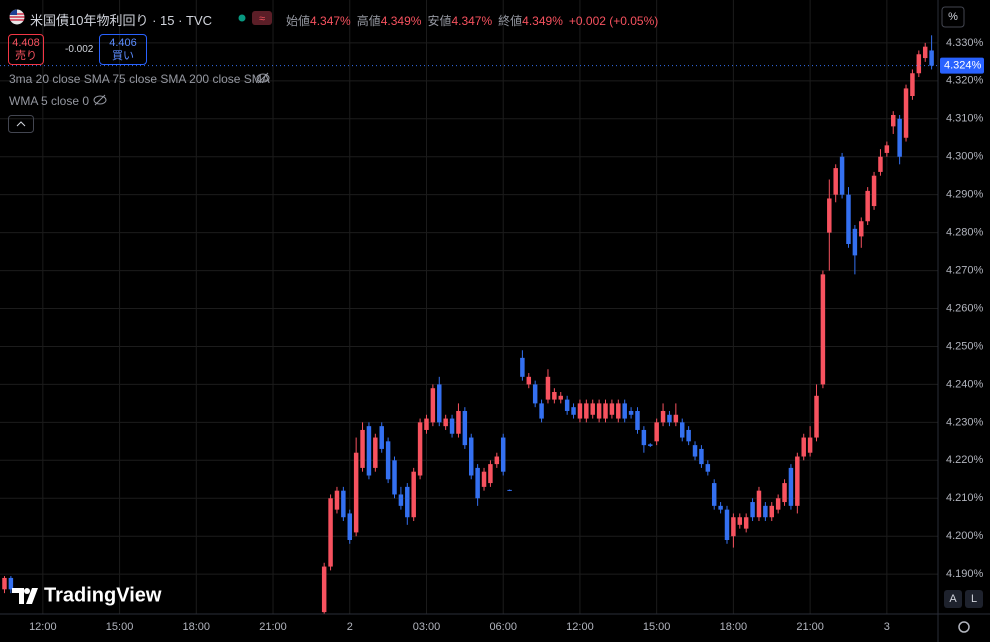 This screenshot has height=642, width=990. What do you see at coordinates (26, 56) in the screenshot?
I see `sell-label: 売り` at bounding box center [26, 56].